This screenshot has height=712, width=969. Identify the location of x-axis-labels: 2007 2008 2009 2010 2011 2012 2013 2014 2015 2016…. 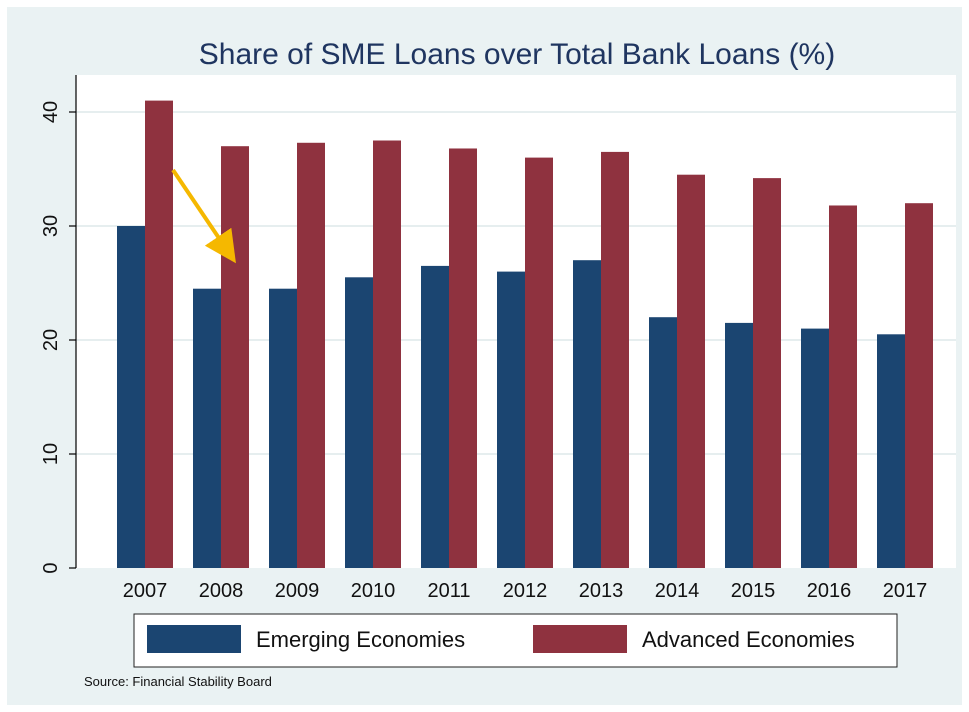
(525, 591).